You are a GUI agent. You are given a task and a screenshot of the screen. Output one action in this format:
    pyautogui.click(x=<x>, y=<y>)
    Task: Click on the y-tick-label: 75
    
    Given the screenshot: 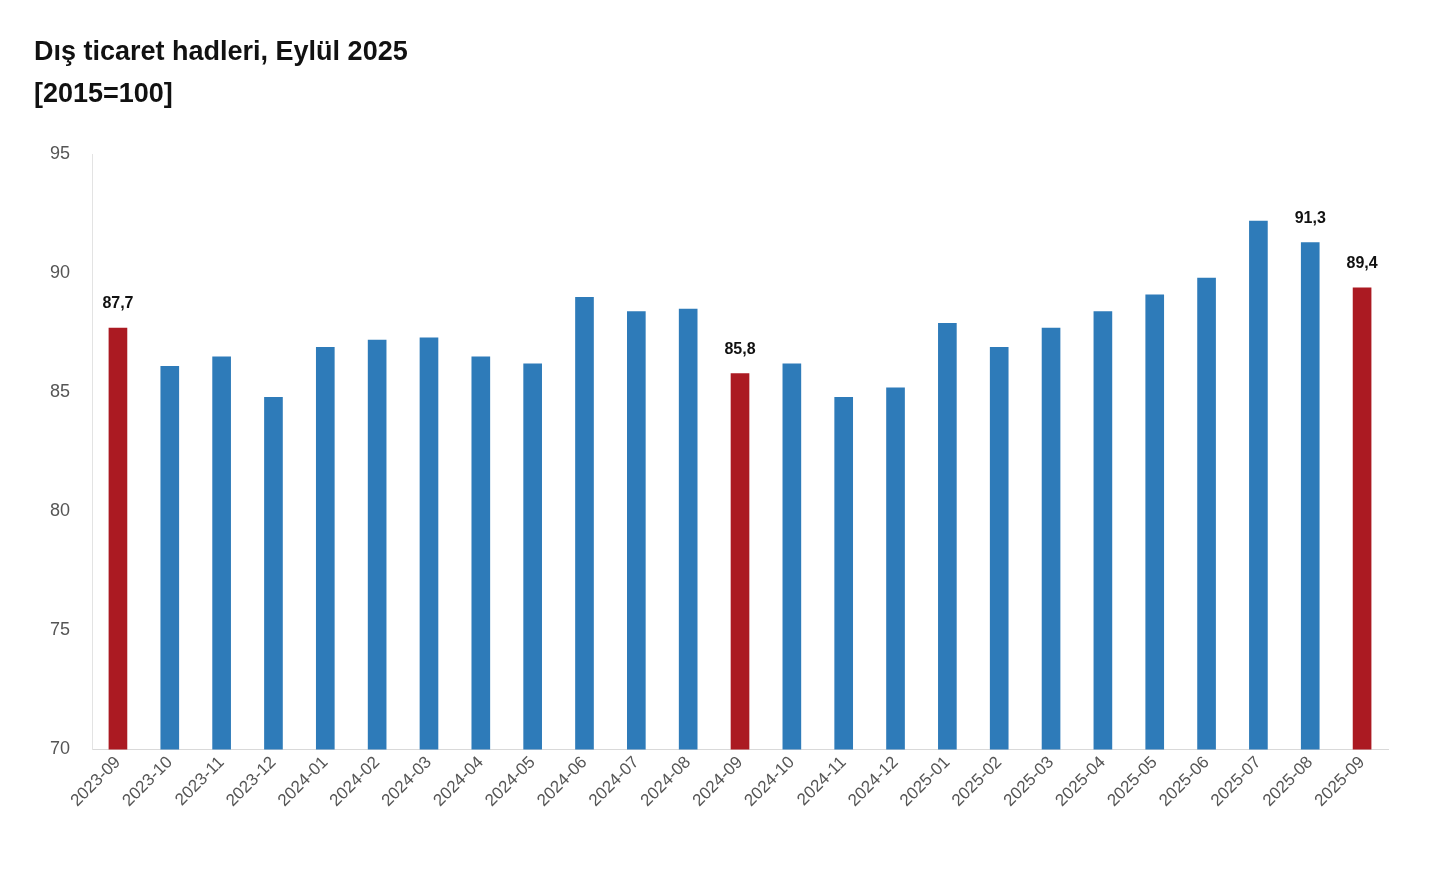 What is the action you would take?
    pyautogui.click(x=60, y=629)
    